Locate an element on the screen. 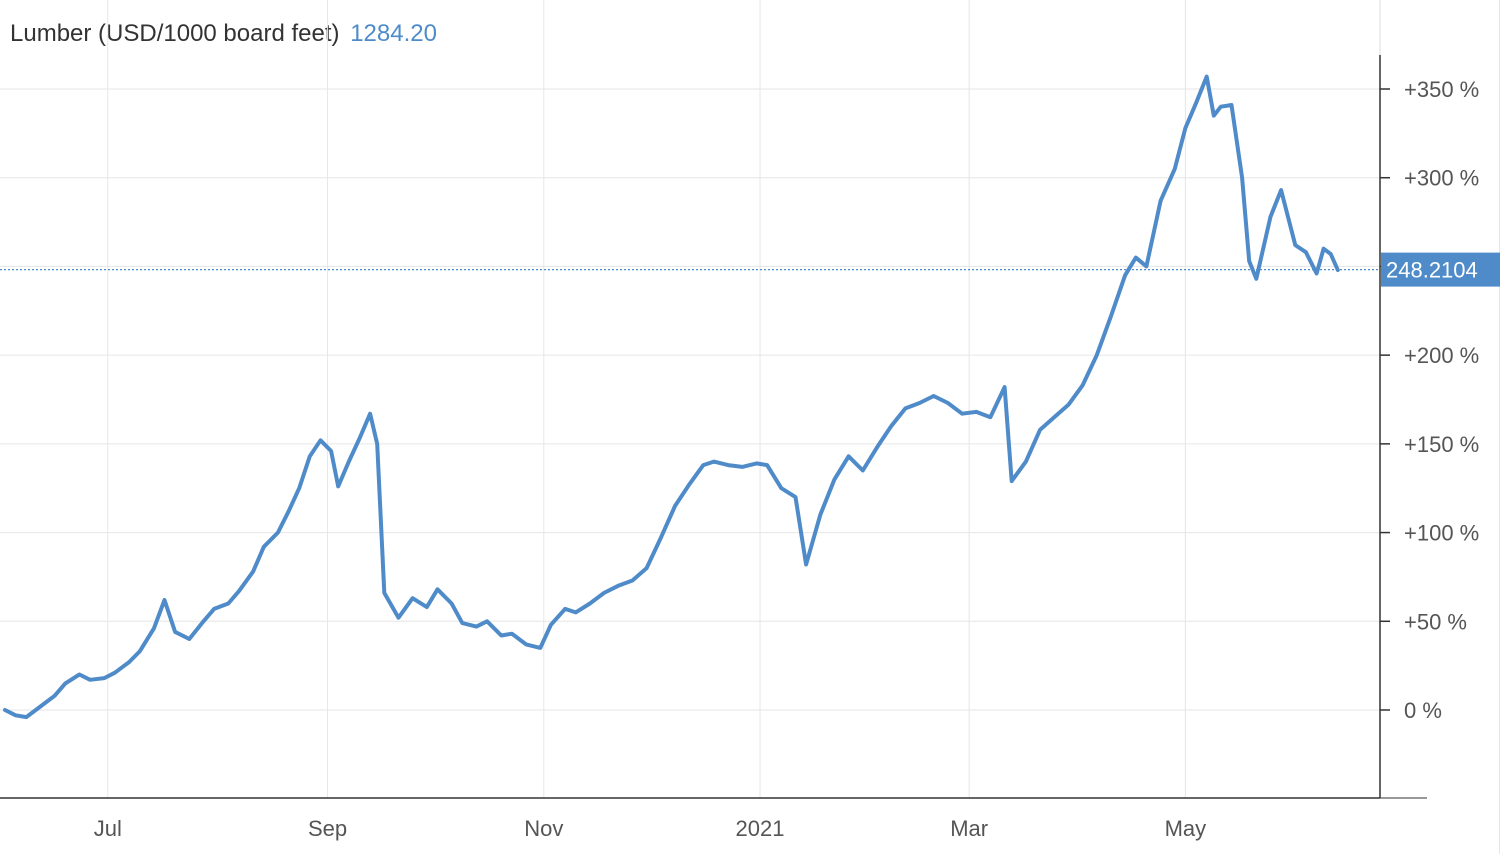 The image size is (1500, 854). current-value-badge is located at coordinates (1440, 269).